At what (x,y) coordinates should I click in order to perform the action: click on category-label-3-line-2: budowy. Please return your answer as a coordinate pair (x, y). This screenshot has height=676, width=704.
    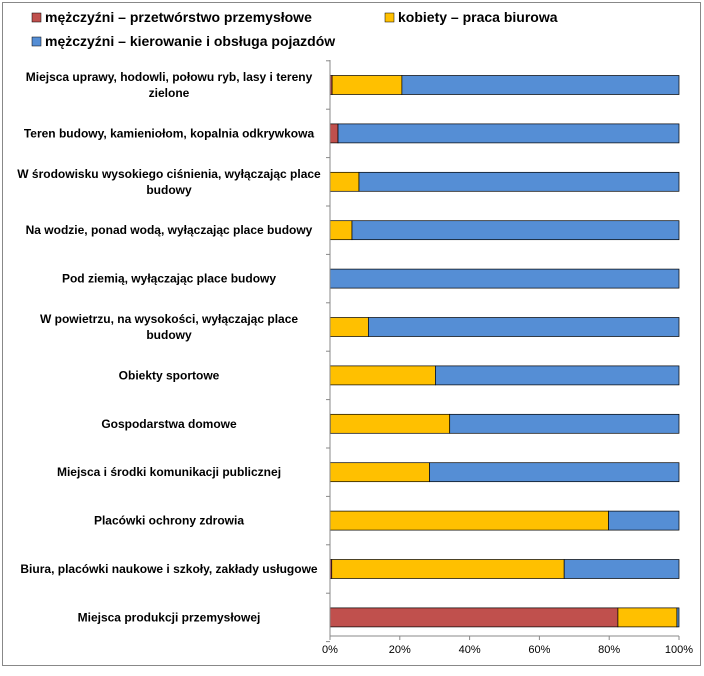
    Looking at the image, I should click on (169, 190).